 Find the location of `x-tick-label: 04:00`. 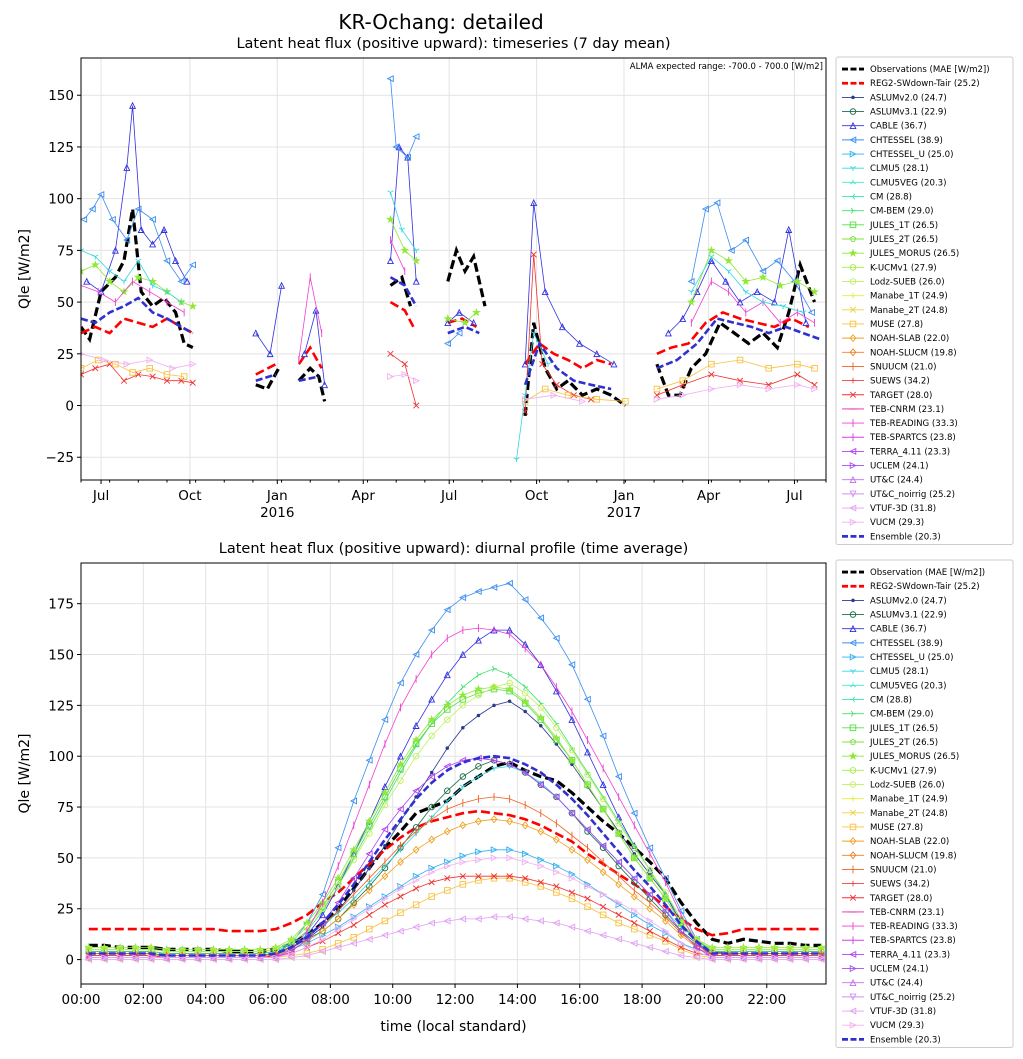

x-tick-label: 04:00 is located at coordinates (205, 1000).